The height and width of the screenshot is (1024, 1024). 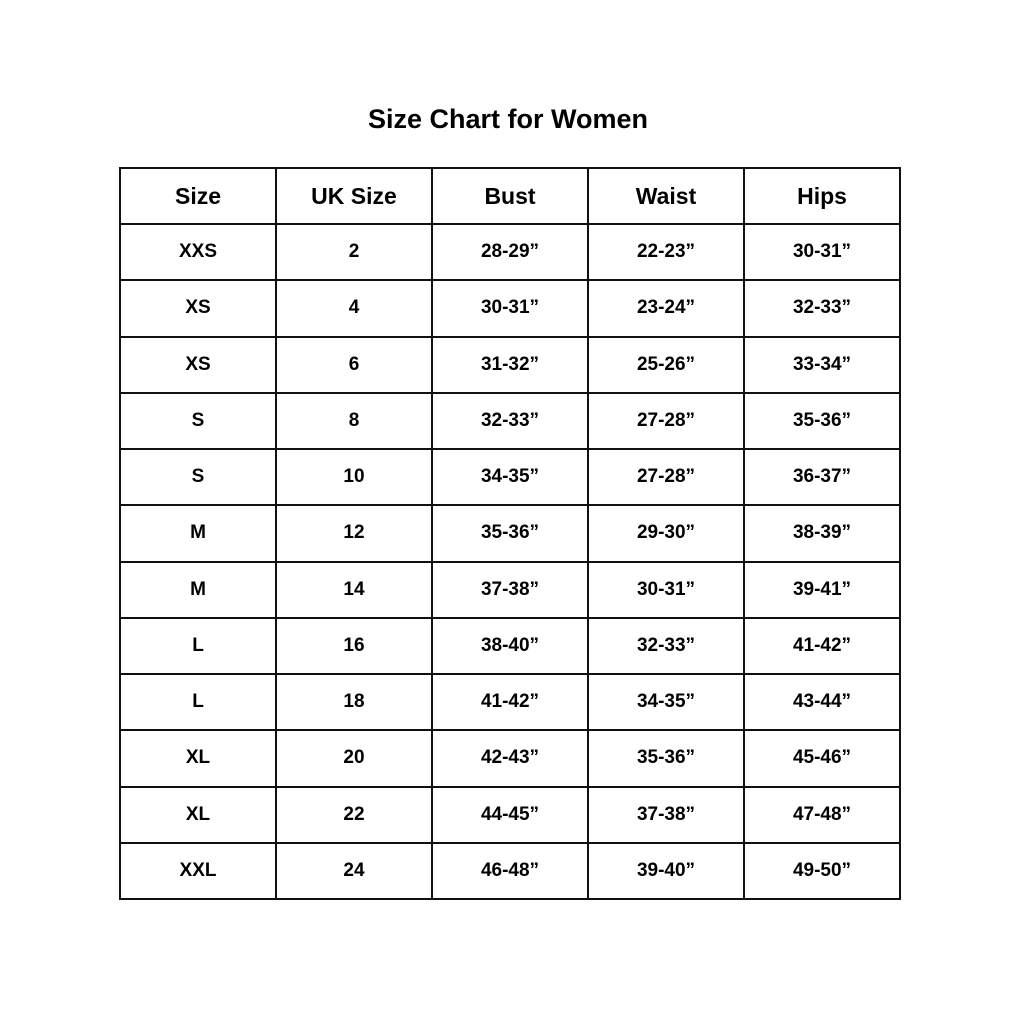 I want to click on cell-hips: 32-33”, so click(x=822, y=308).